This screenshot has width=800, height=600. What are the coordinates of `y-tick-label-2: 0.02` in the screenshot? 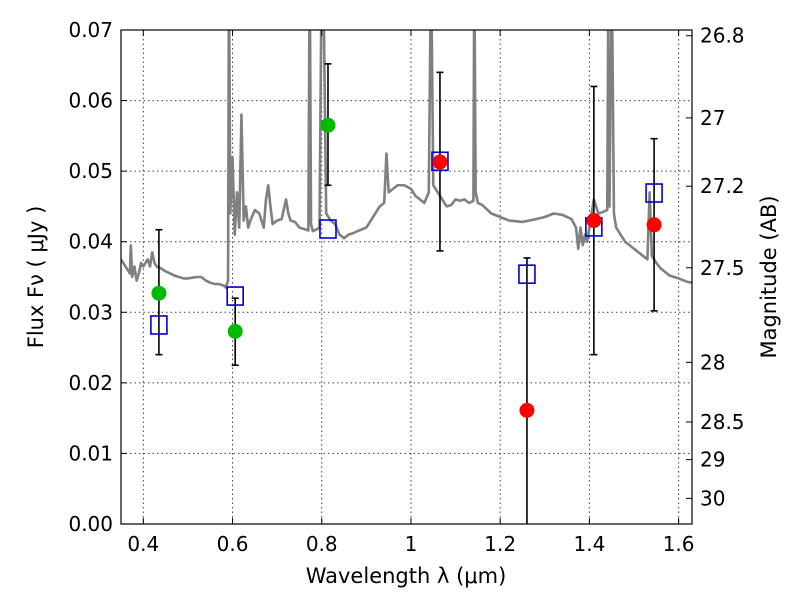 It's located at (90, 383).